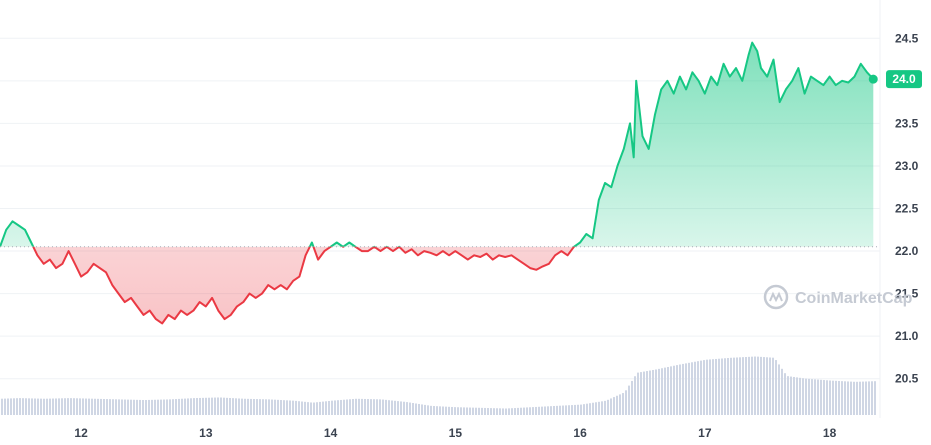  Describe the element at coordinates (438, 385) in the screenshot. I see `volume-bars` at that location.